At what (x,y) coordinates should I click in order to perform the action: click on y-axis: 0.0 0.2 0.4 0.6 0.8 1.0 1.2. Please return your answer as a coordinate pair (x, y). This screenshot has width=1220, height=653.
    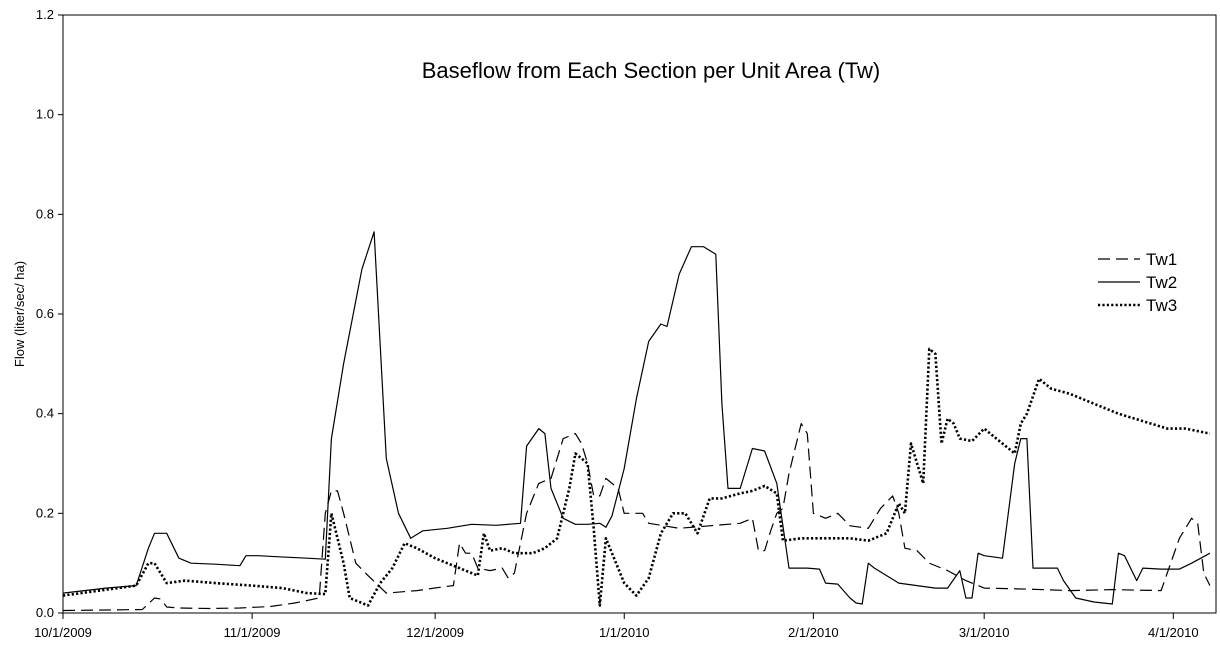
    Looking at the image, I should click on (49, 313).